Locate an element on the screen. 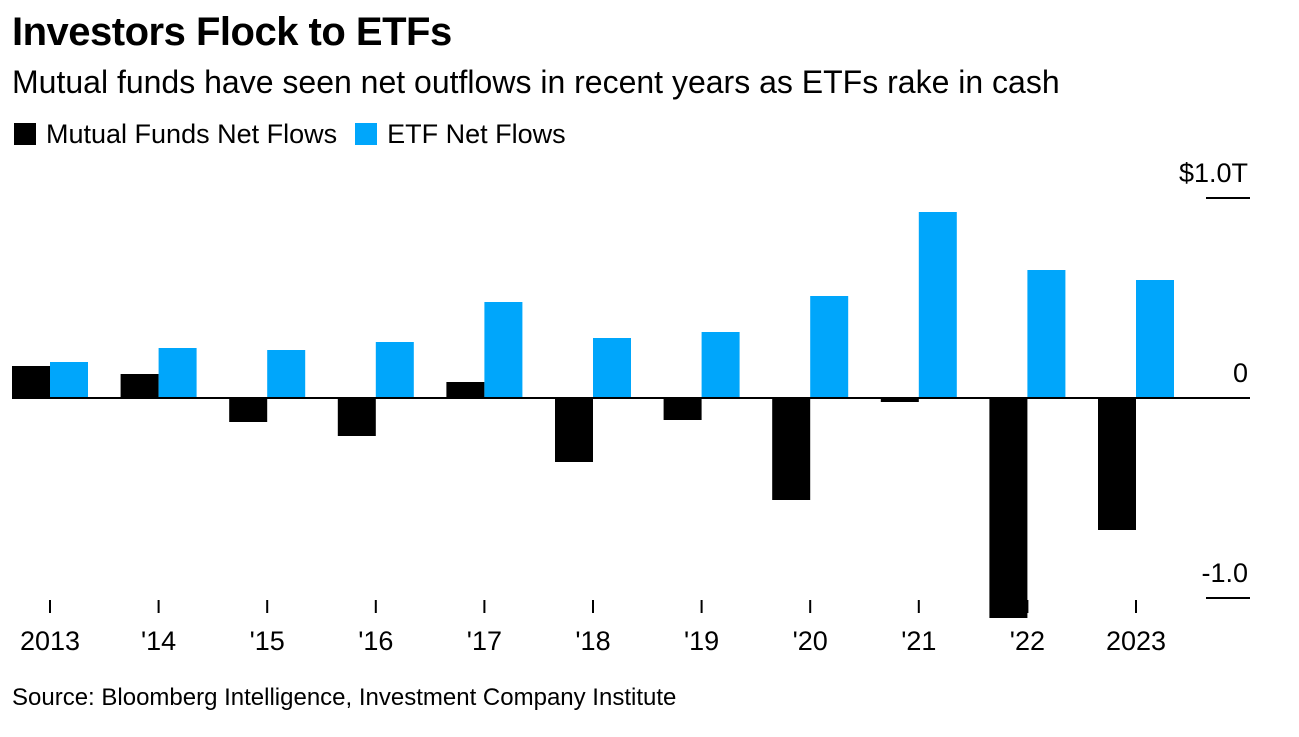  y-tick-label: 0 is located at coordinates (1240, 373).